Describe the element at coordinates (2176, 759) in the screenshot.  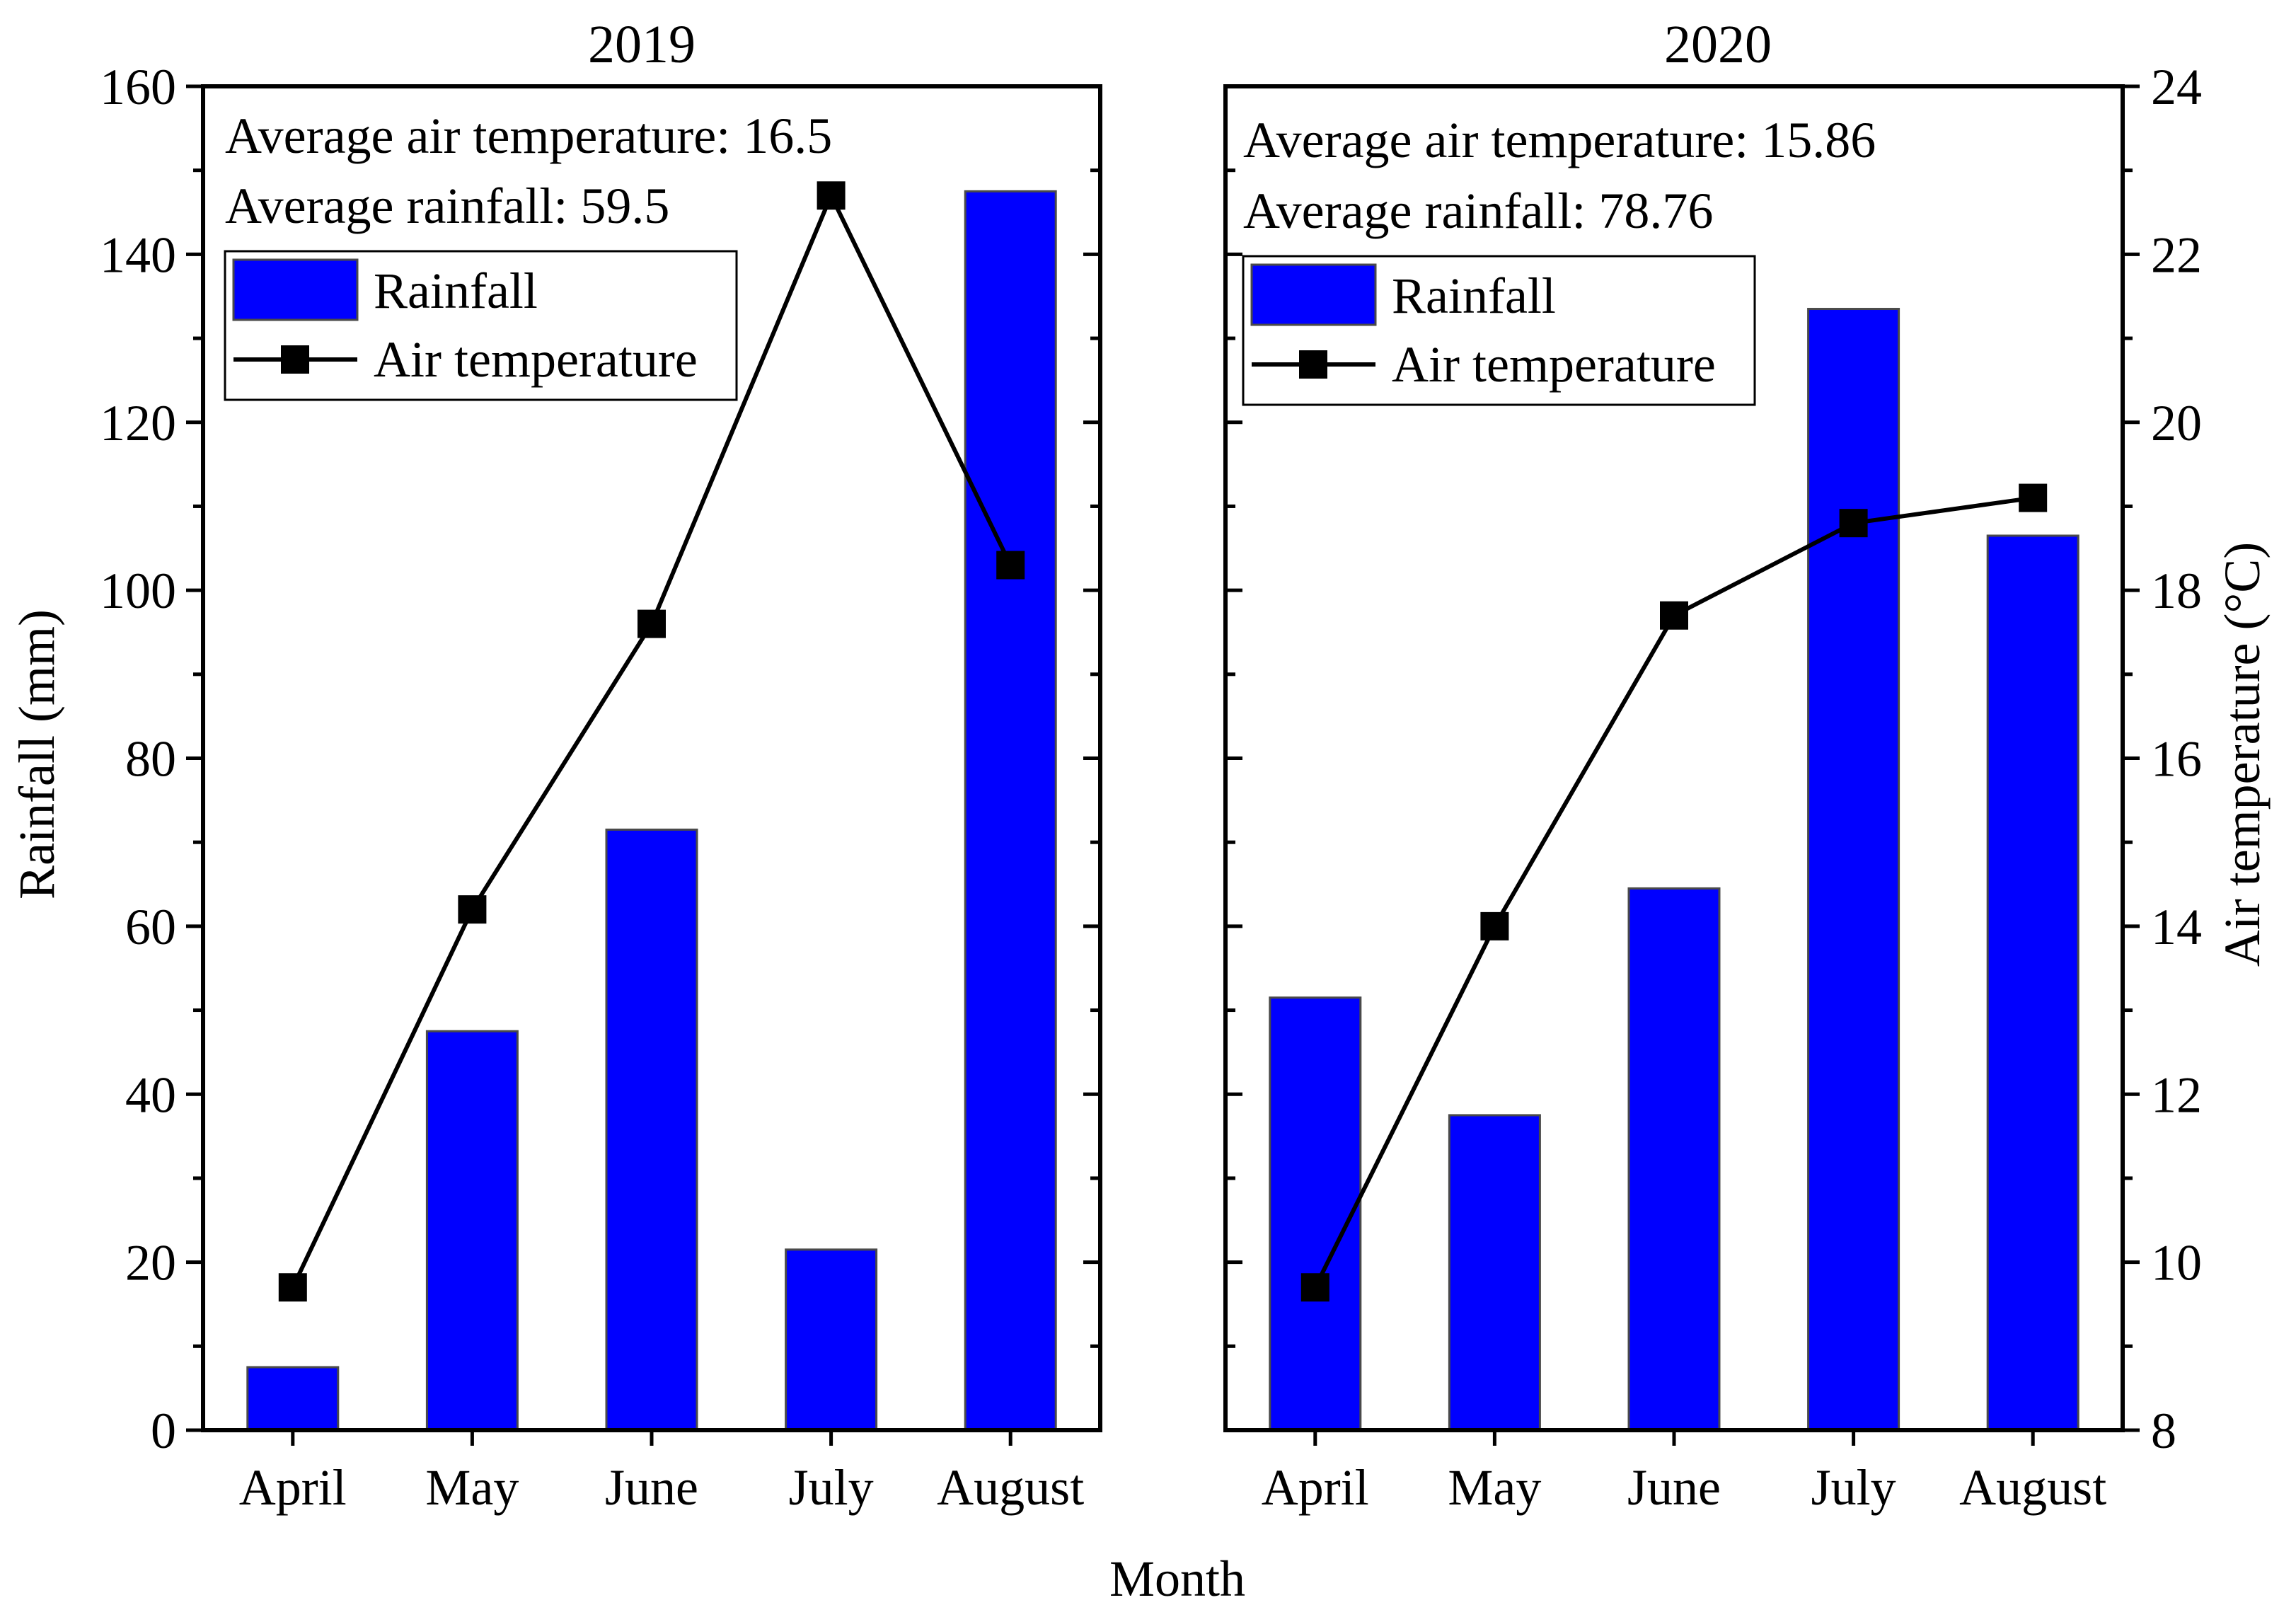
I see `y2-tick-label: 16` at that location.